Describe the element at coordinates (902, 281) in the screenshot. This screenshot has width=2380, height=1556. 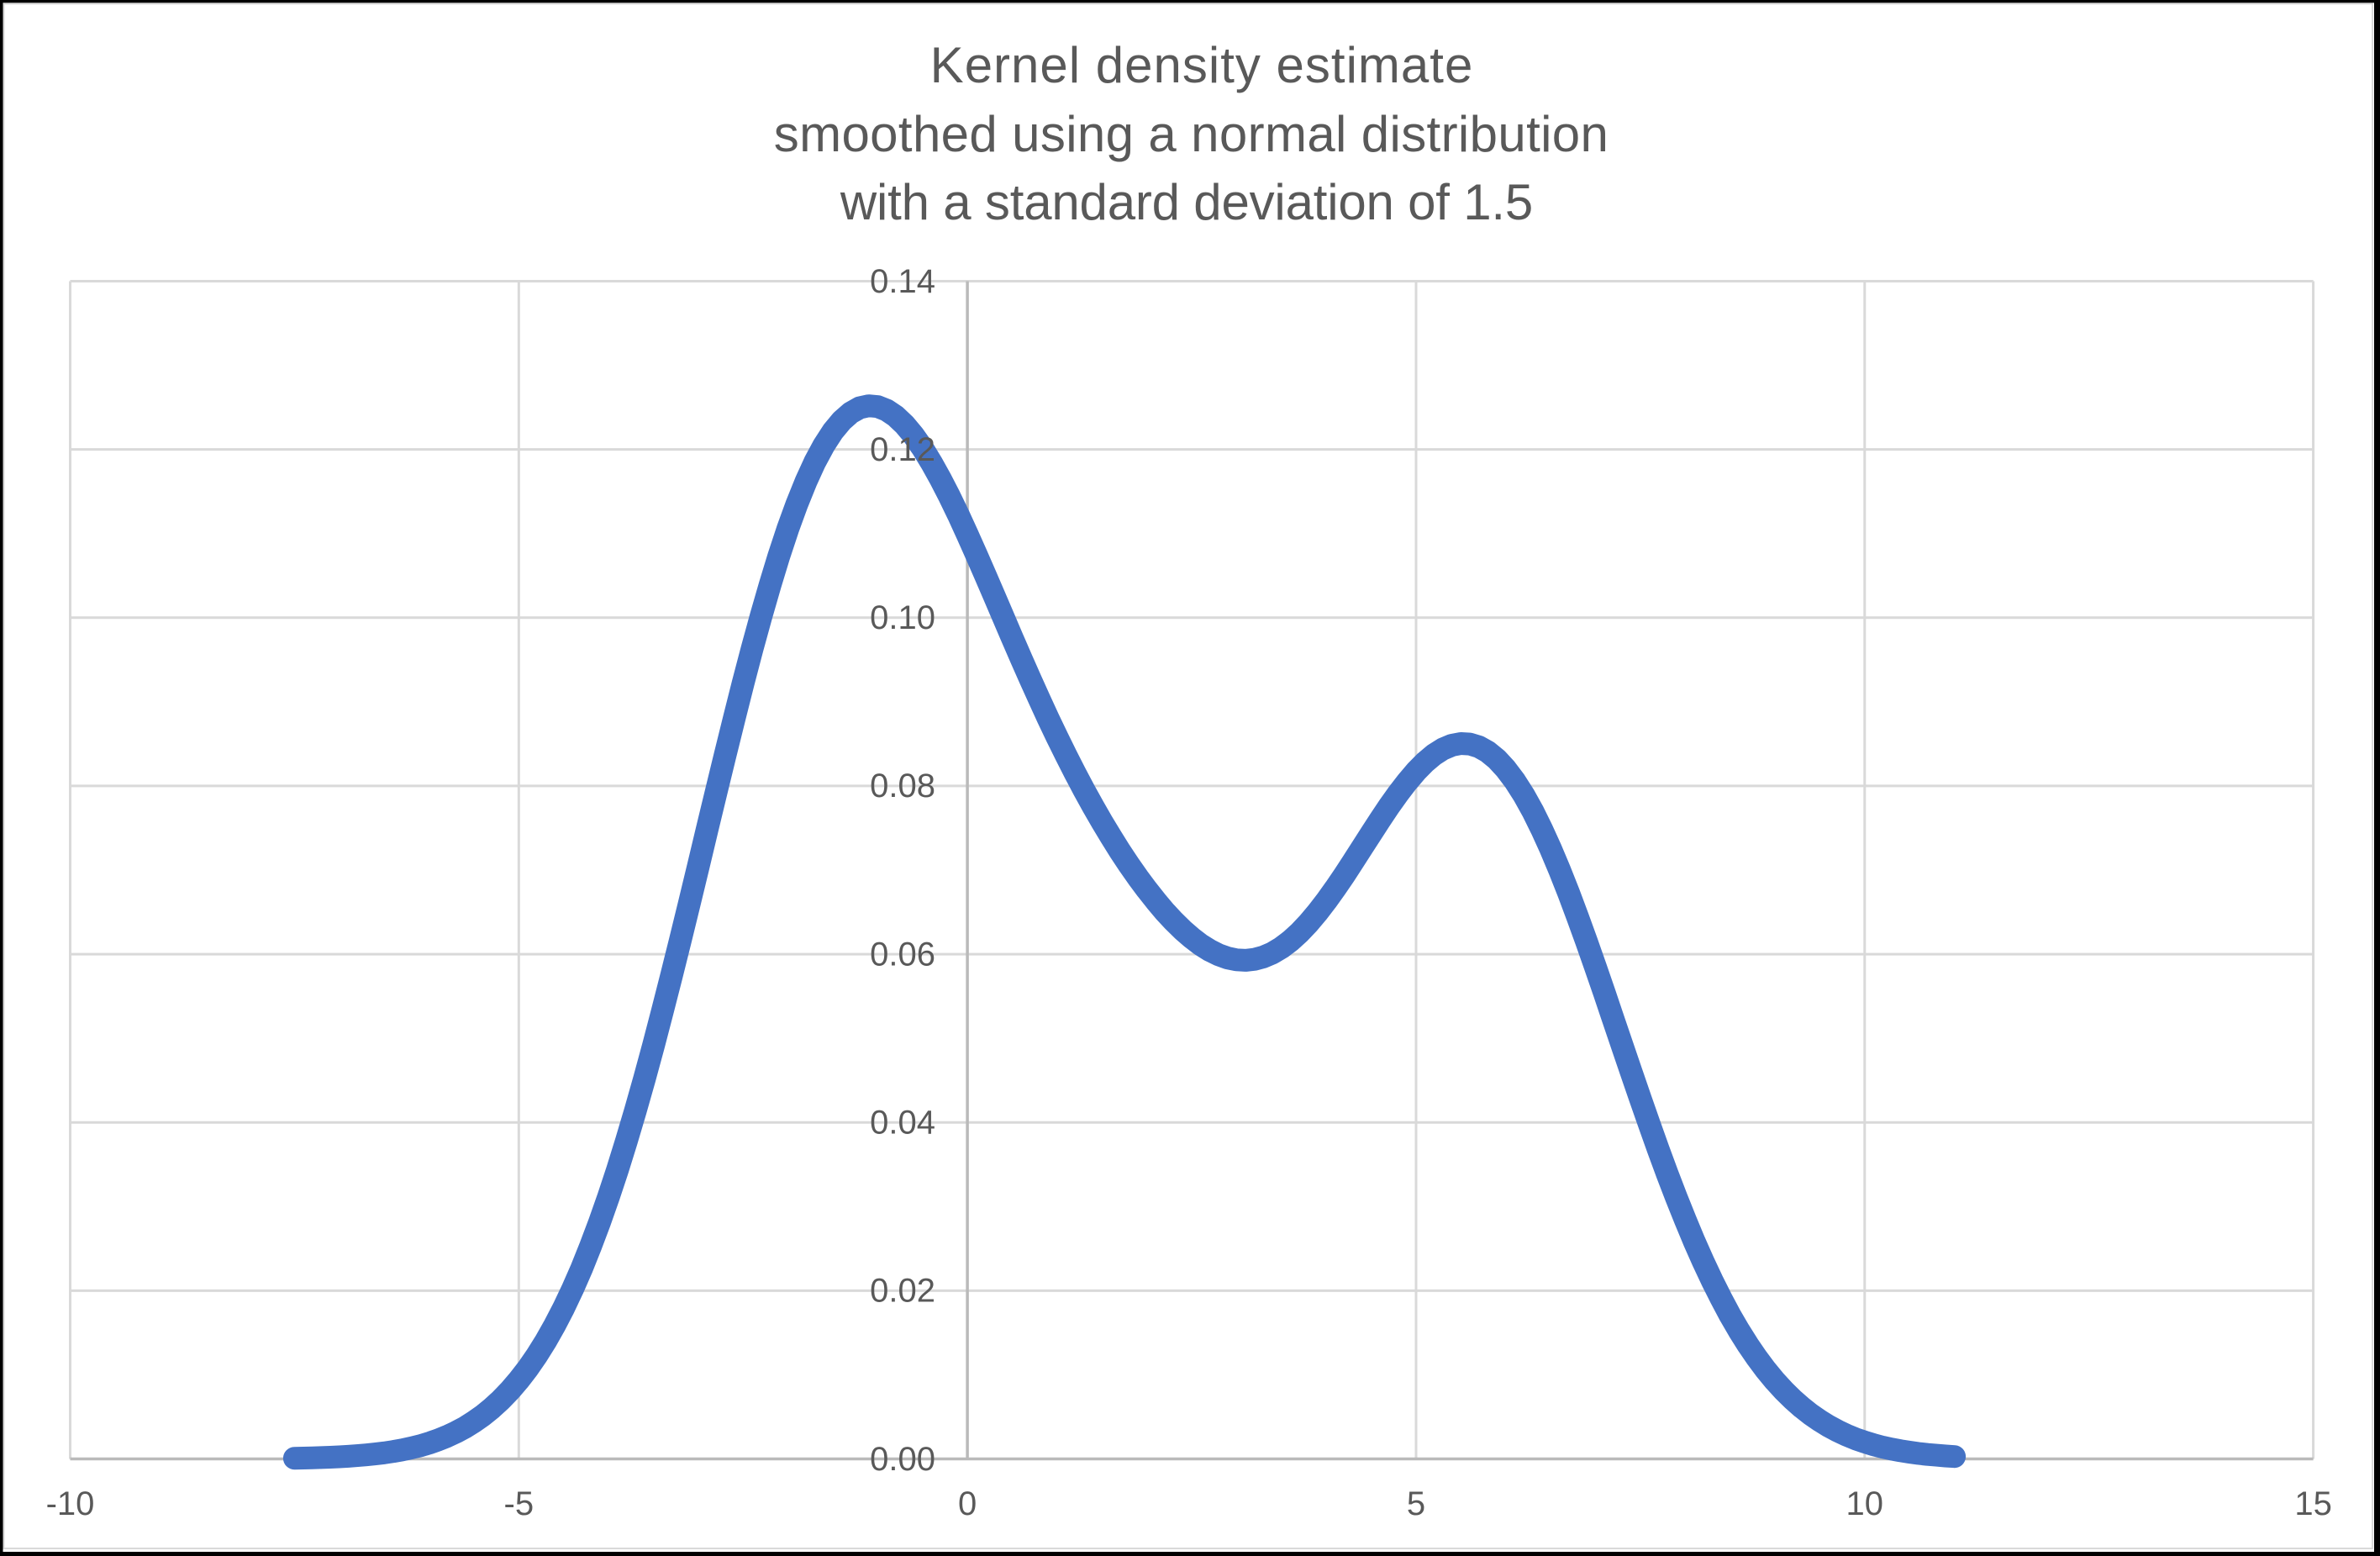
I see `svg-text: 0.14` at that location.